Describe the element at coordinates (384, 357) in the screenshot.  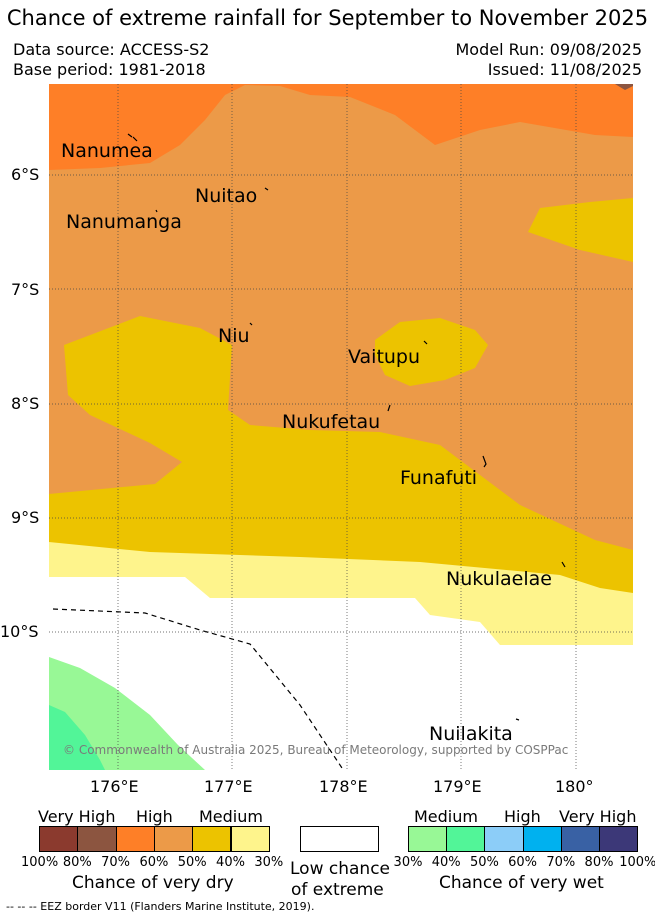
I see `place-vaitupu: Vaitupu` at that location.